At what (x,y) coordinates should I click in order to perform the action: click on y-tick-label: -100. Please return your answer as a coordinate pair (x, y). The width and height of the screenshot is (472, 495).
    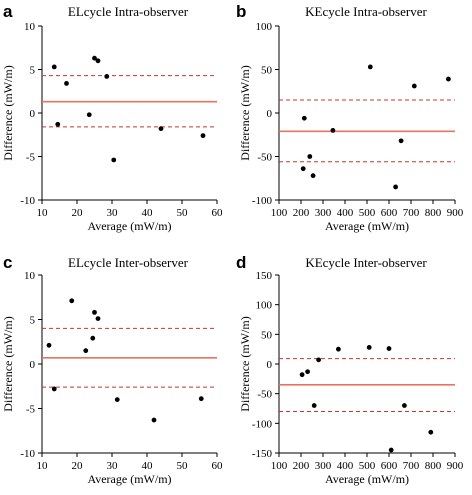
    Looking at the image, I should click on (262, 424).